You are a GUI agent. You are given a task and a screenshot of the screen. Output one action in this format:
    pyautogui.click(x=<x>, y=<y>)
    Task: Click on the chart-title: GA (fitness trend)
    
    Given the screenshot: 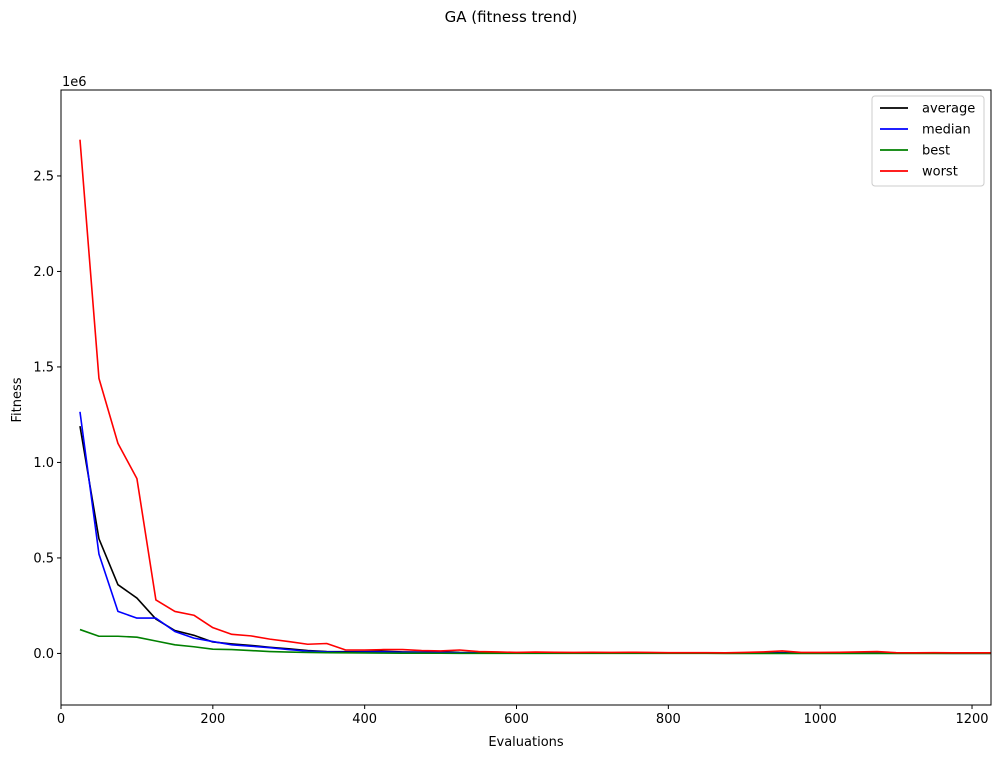 What is the action you would take?
    pyautogui.click(x=511, y=17)
    